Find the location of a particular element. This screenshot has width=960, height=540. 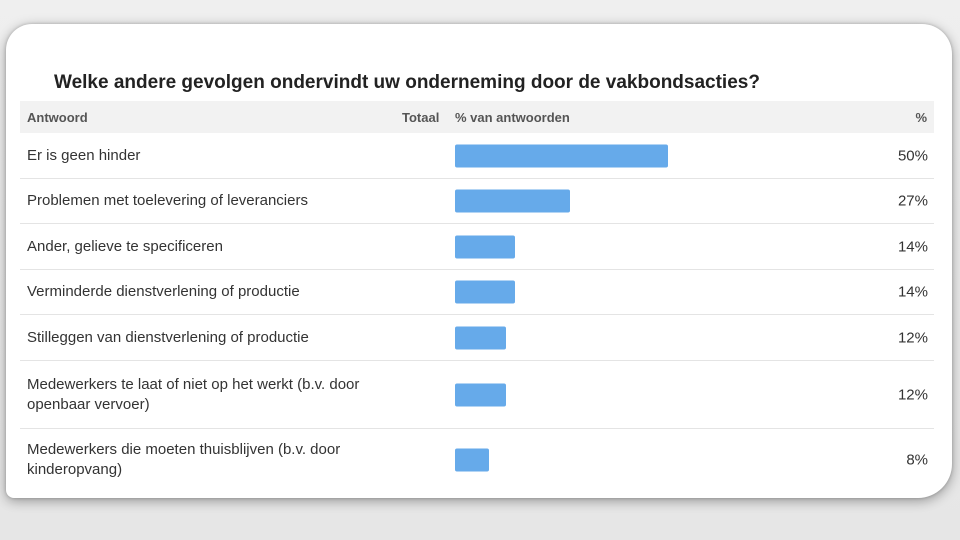

table-row: Er is geen hinder 50% is located at coordinates (477, 156).